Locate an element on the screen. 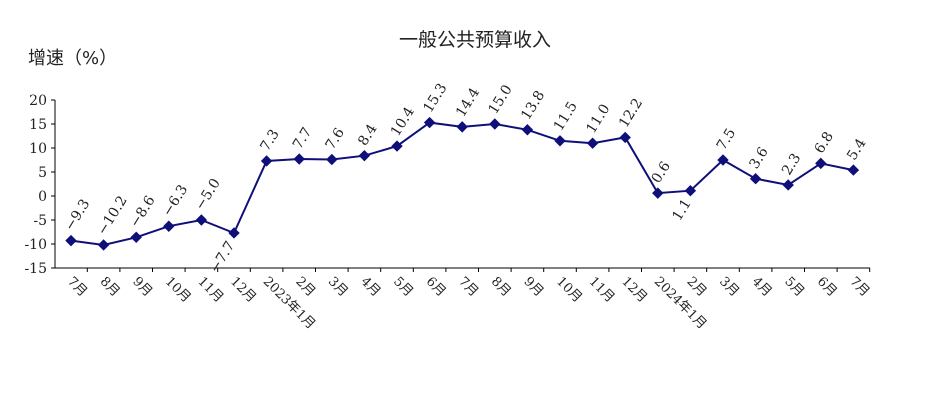 The width and height of the screenshot is (932, 406). y-tick-label: -5 is located at coordinates (40, 221).